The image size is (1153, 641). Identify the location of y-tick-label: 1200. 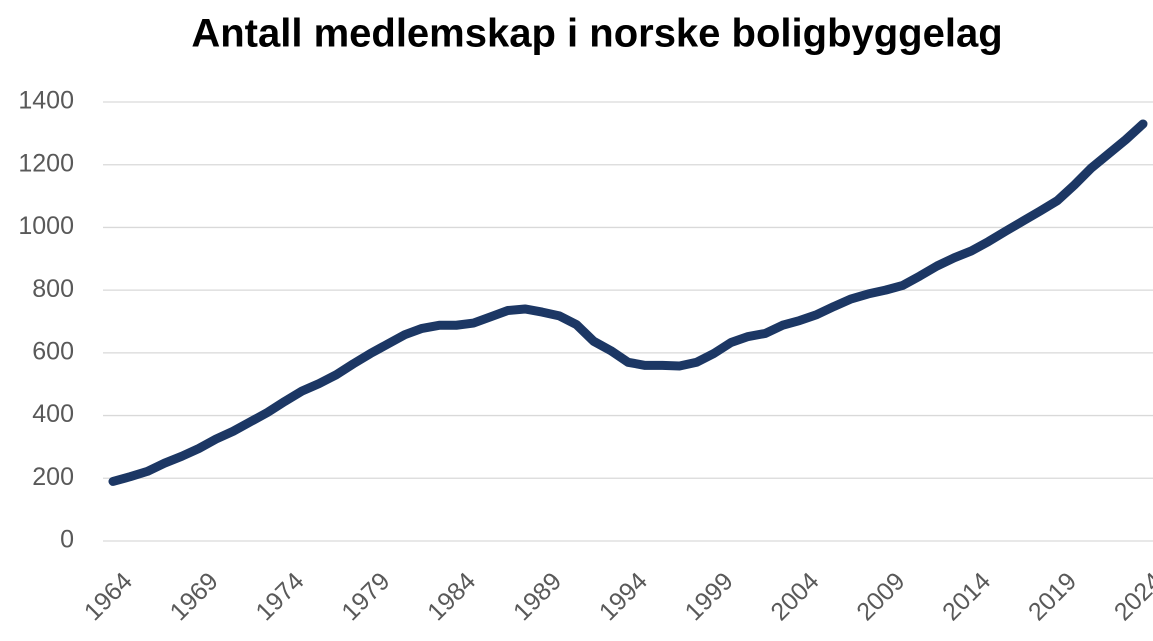
(46, 163).